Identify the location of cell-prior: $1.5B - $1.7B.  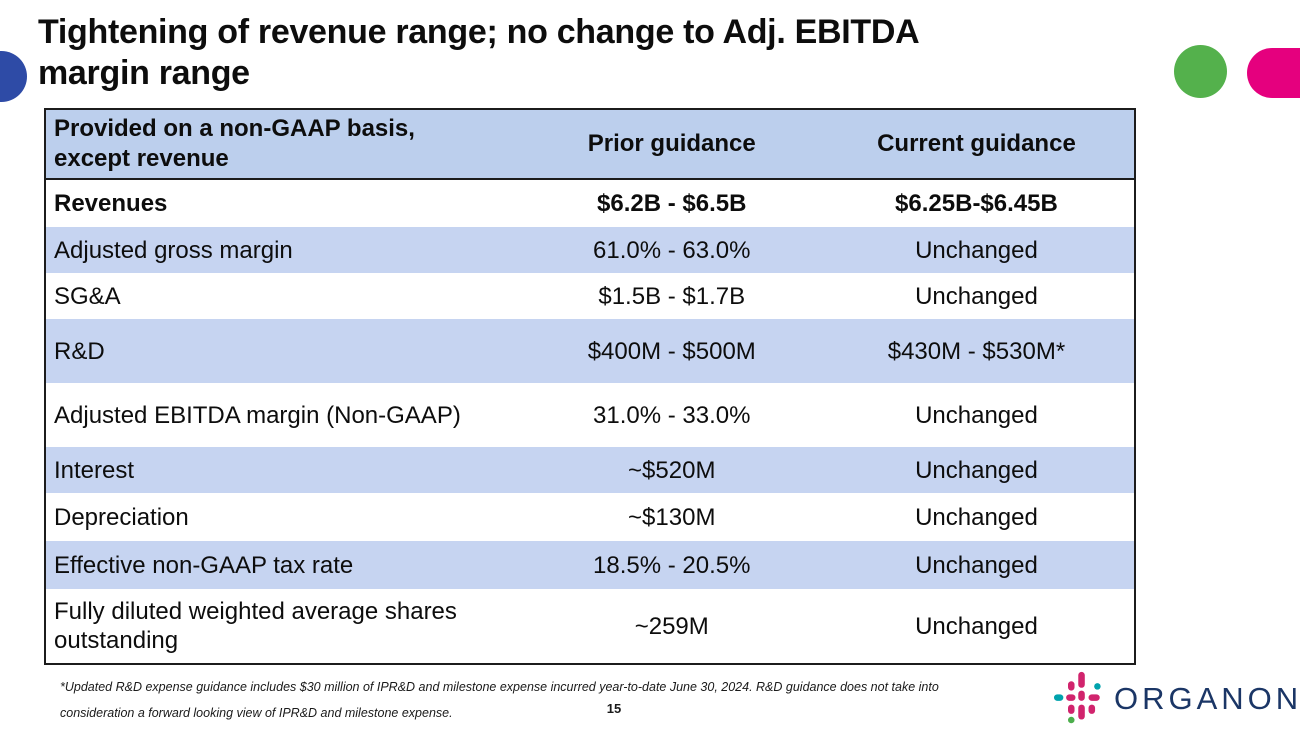
(672, 296).